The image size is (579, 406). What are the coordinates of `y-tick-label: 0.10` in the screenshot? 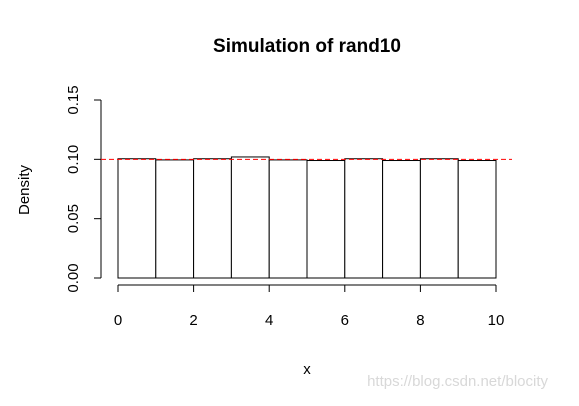 It's located at (73, 159).